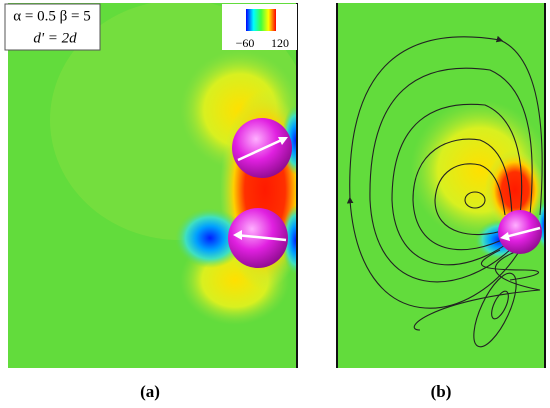 The image size is (550, 408). Describe the element at coordinates (55, 38) in the screenshot. I see `spacing: d' = 2d` at that location.